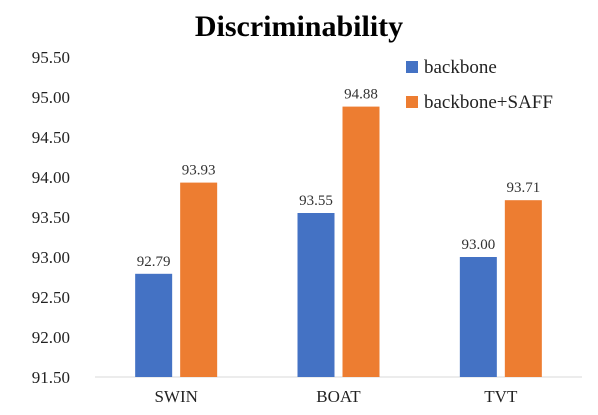 The image size is (598, 415). What do you see at coordinates (478, 317) in the screenshot?
I see `bar-backbone-tvt` at bounding box center [478, 317].